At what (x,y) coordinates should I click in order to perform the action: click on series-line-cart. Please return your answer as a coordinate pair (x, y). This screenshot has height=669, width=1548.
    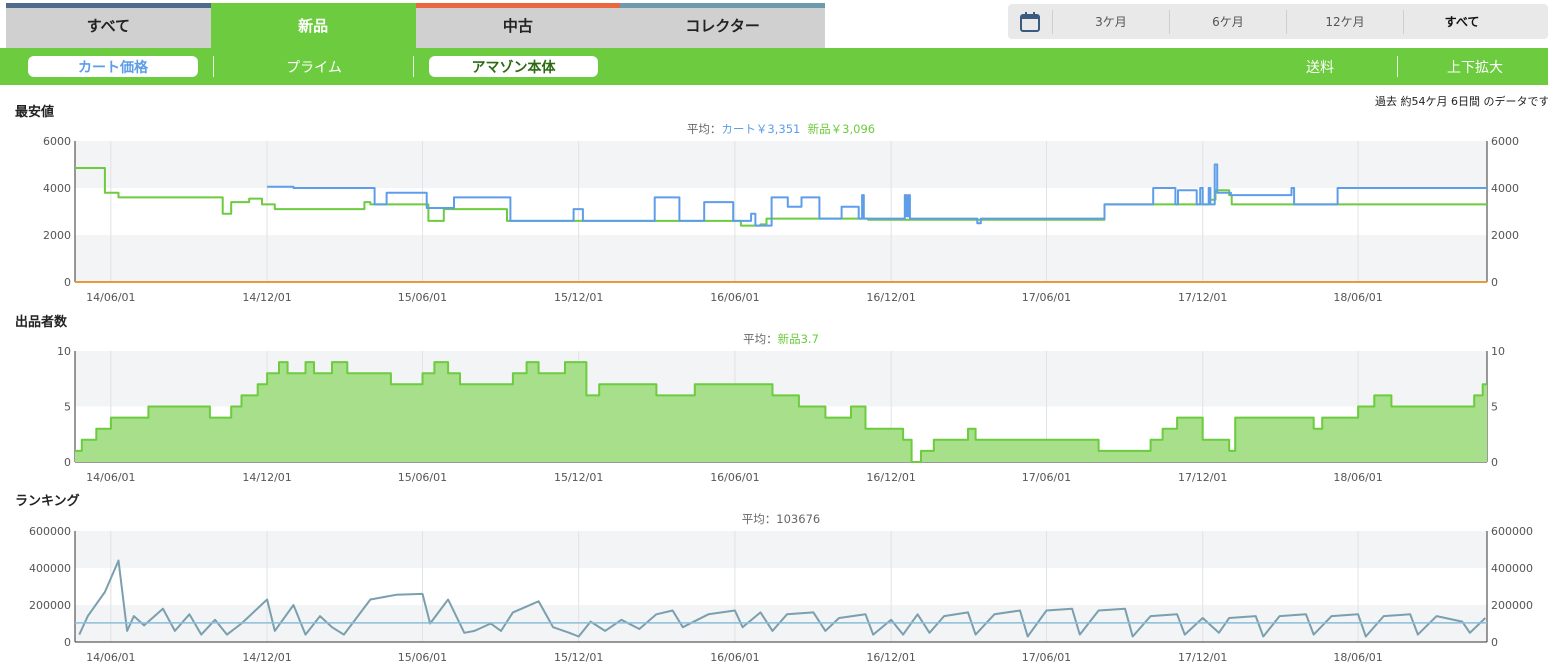
    Looking at the image, I should click on (877, 195).